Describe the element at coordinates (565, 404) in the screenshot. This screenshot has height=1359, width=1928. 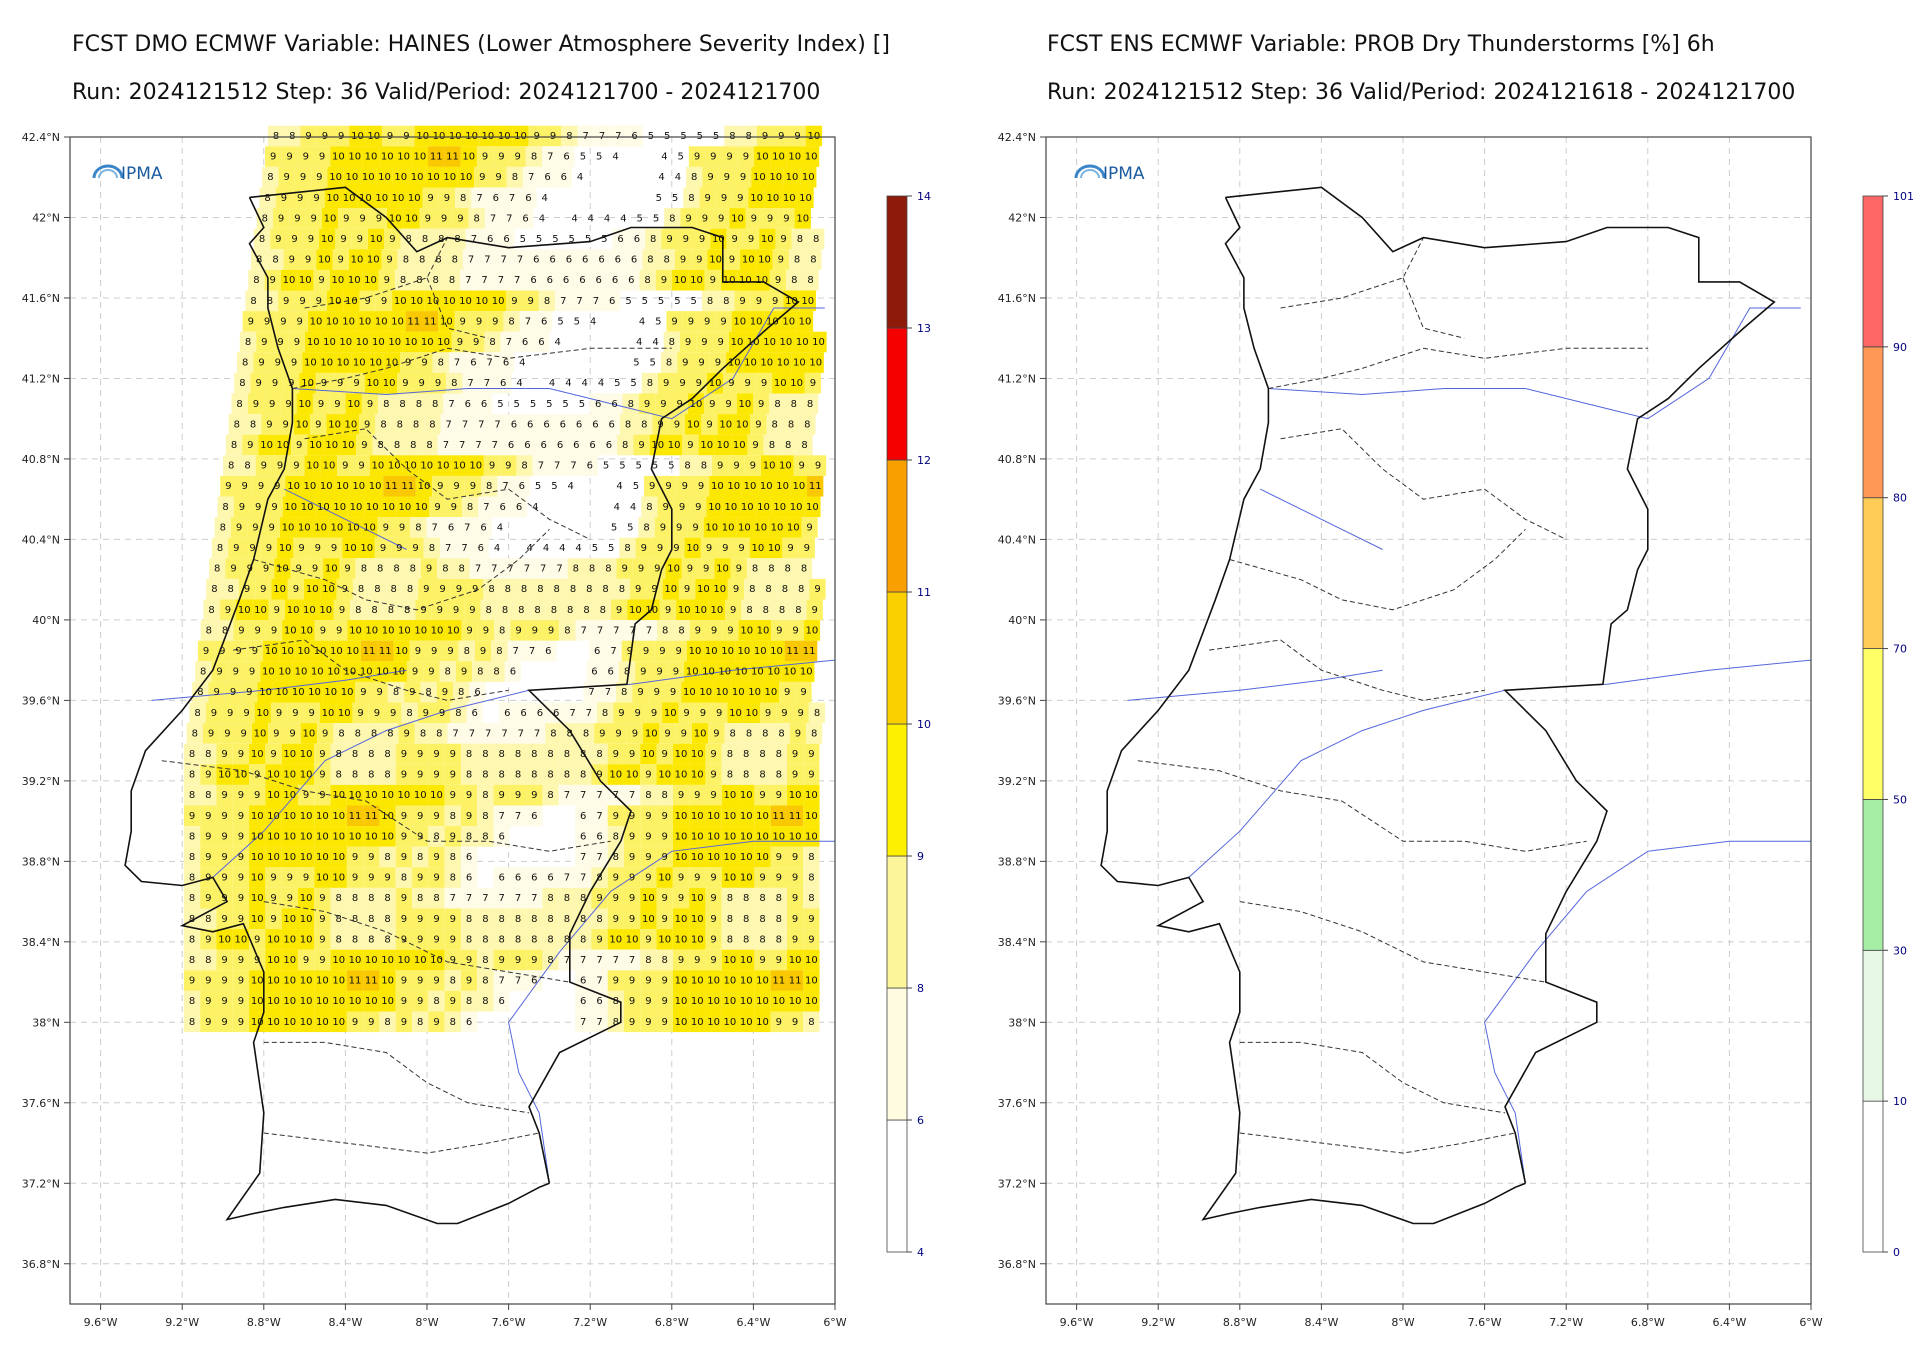
I see `haines-value: 5` at that location.